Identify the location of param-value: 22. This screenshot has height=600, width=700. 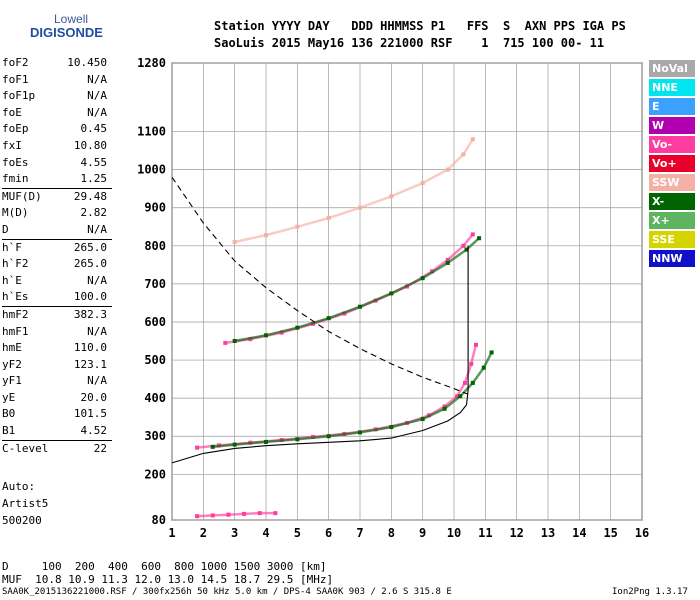
(100, 448).